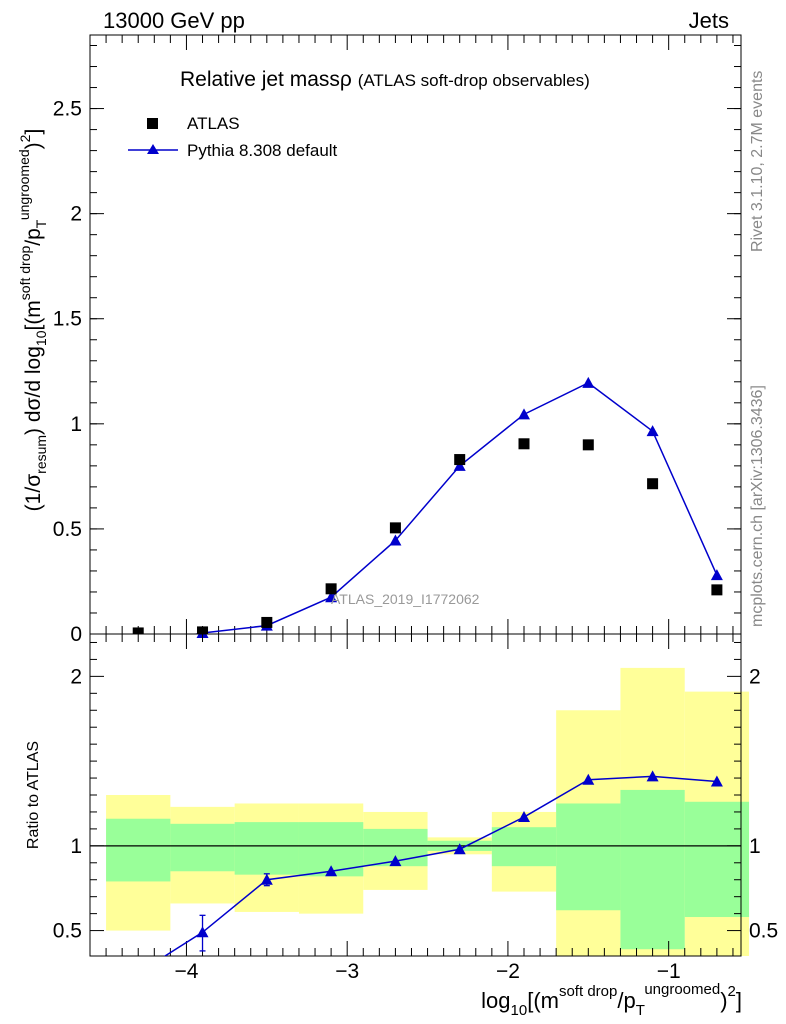 This screenshot has width=786, height=1024. What do you see at coordinates (755, 676) in the screenshot?
I see `ratio-y-tick-label-right: 2` at bounding box center [755, 676].